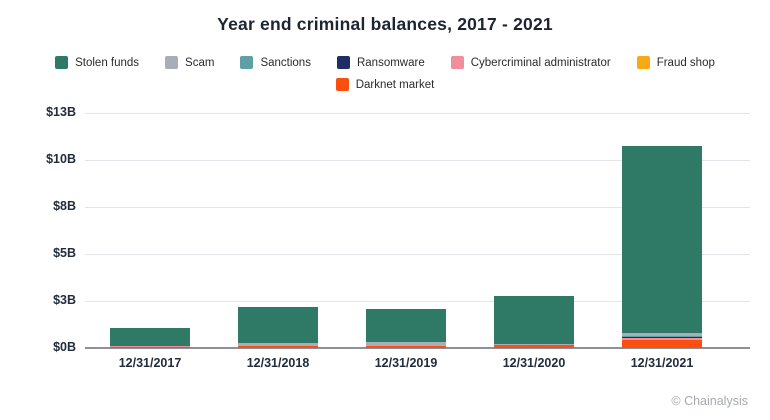  I want to click on legend-item-ransomware: Ransomware, so click(380, 62).